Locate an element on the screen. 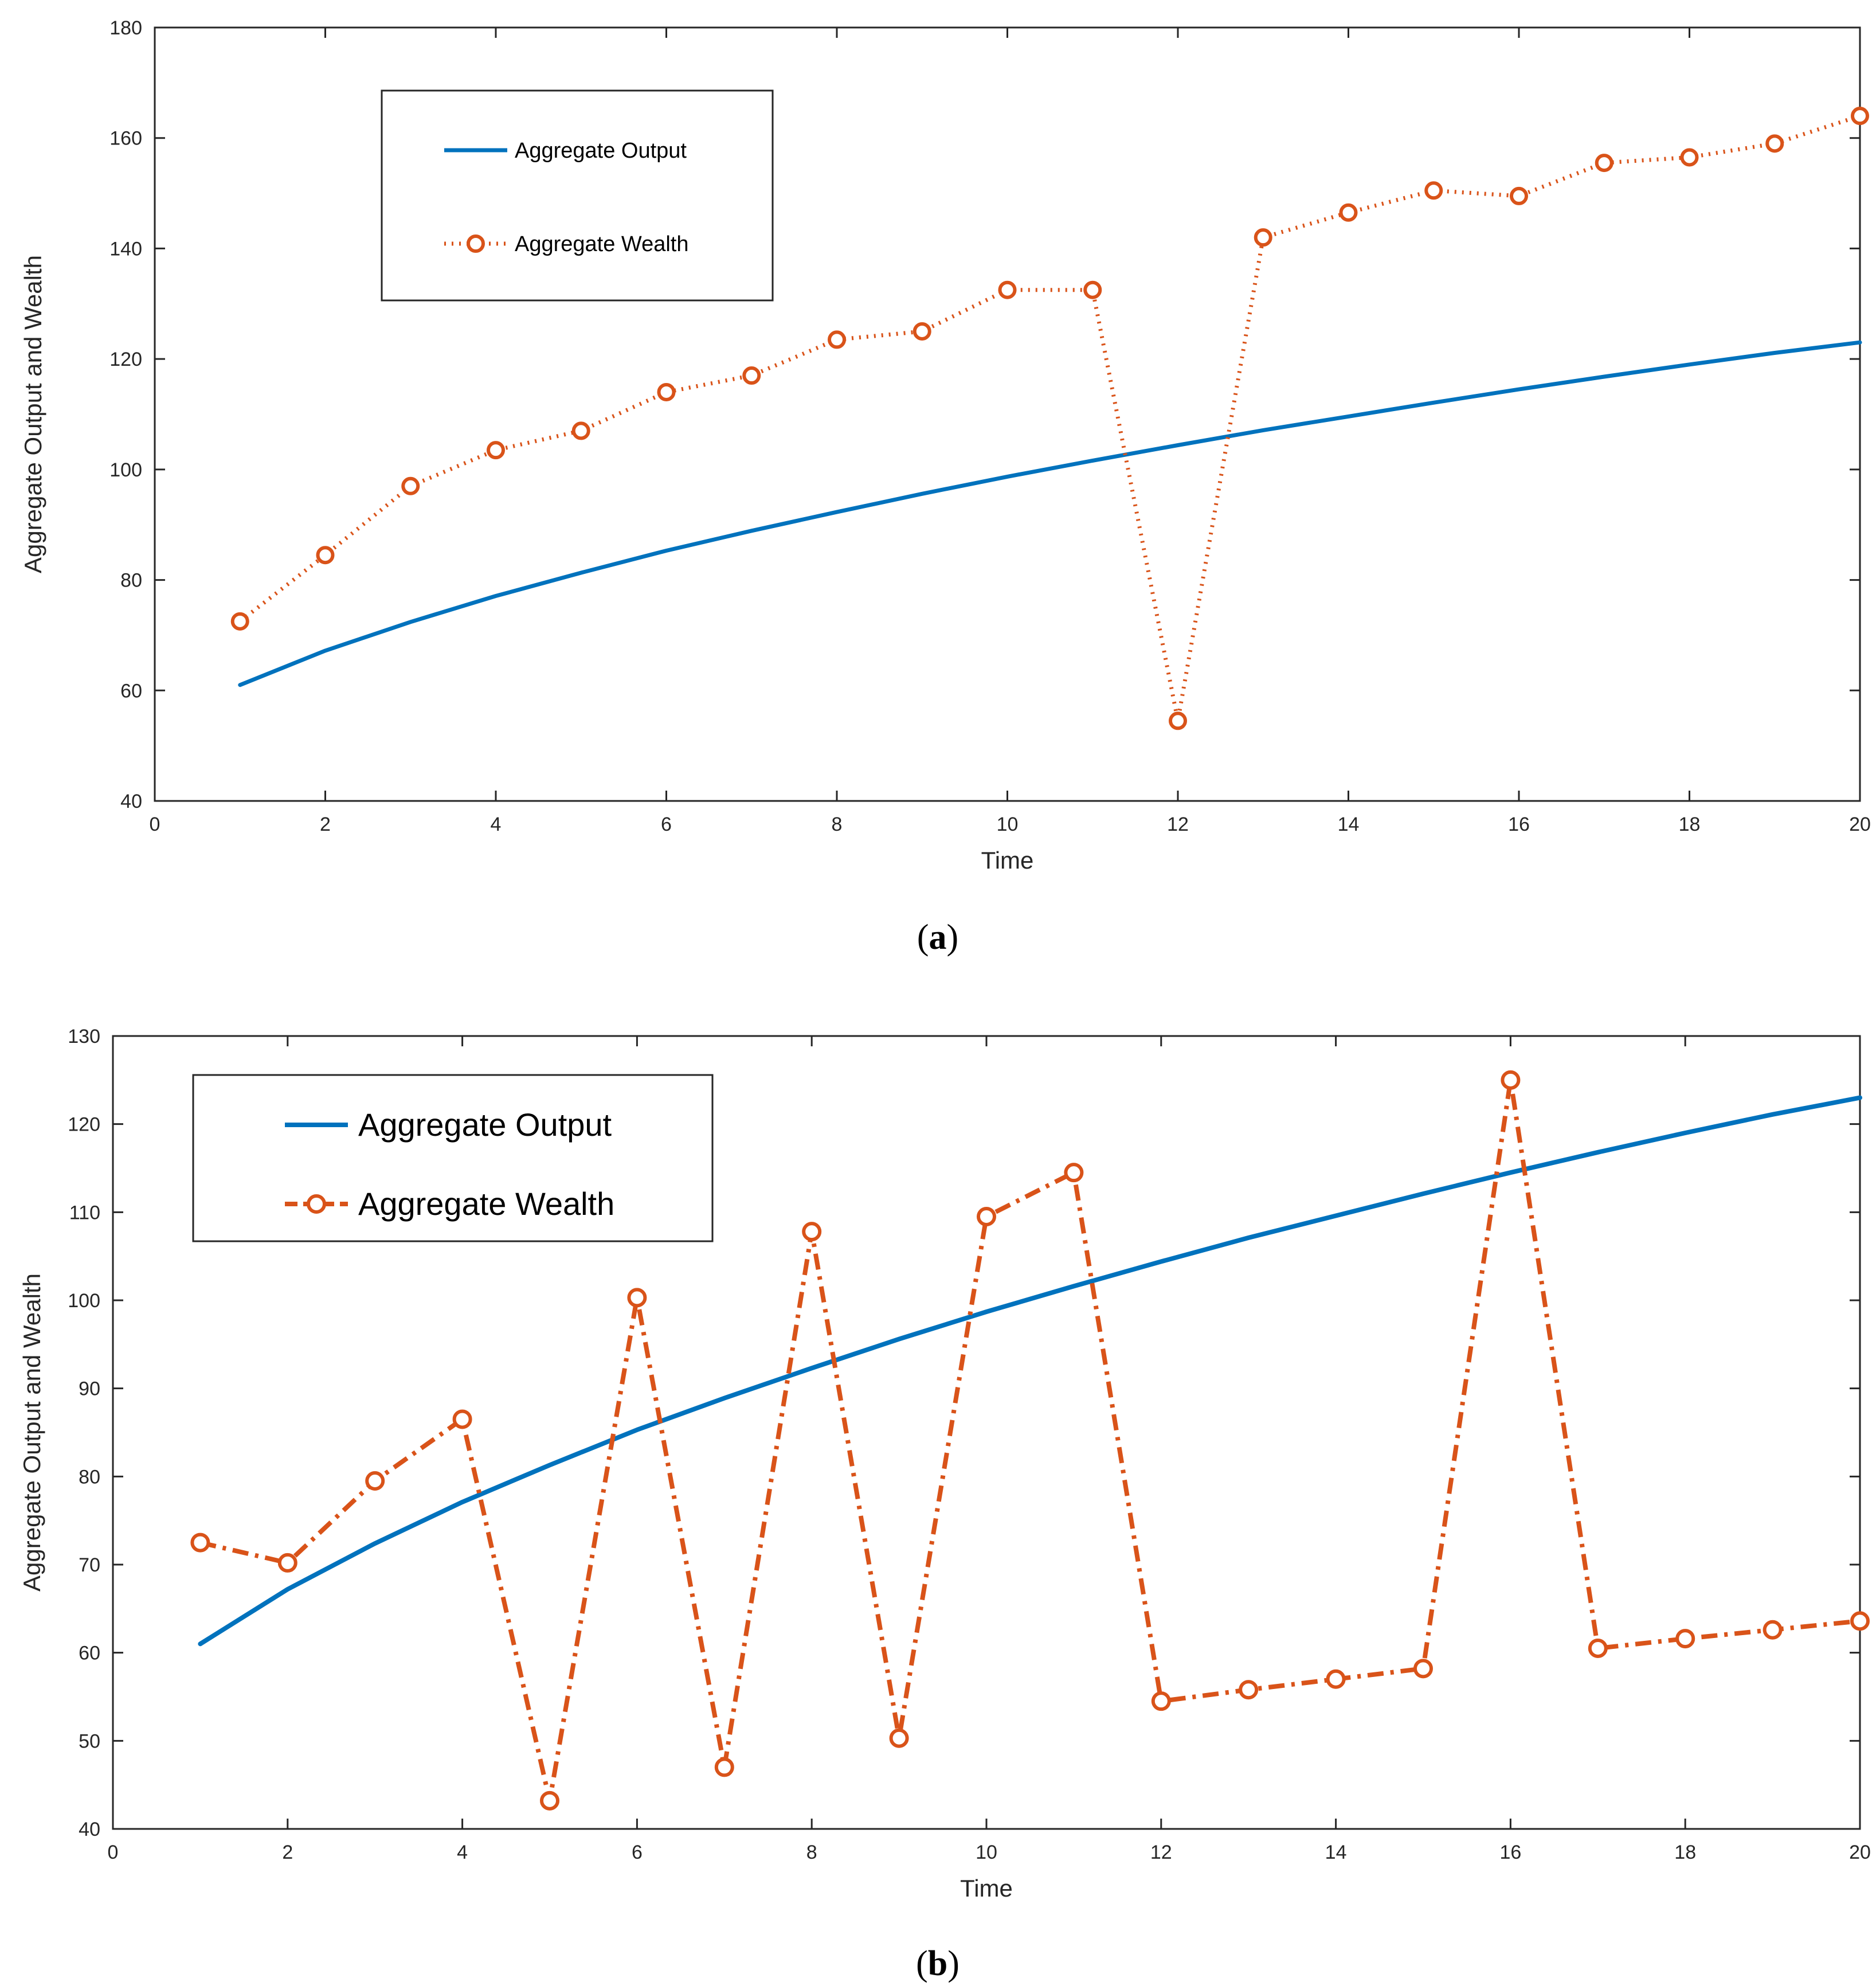  y-tick-label: 50 is located at coordinates (89, 1741).